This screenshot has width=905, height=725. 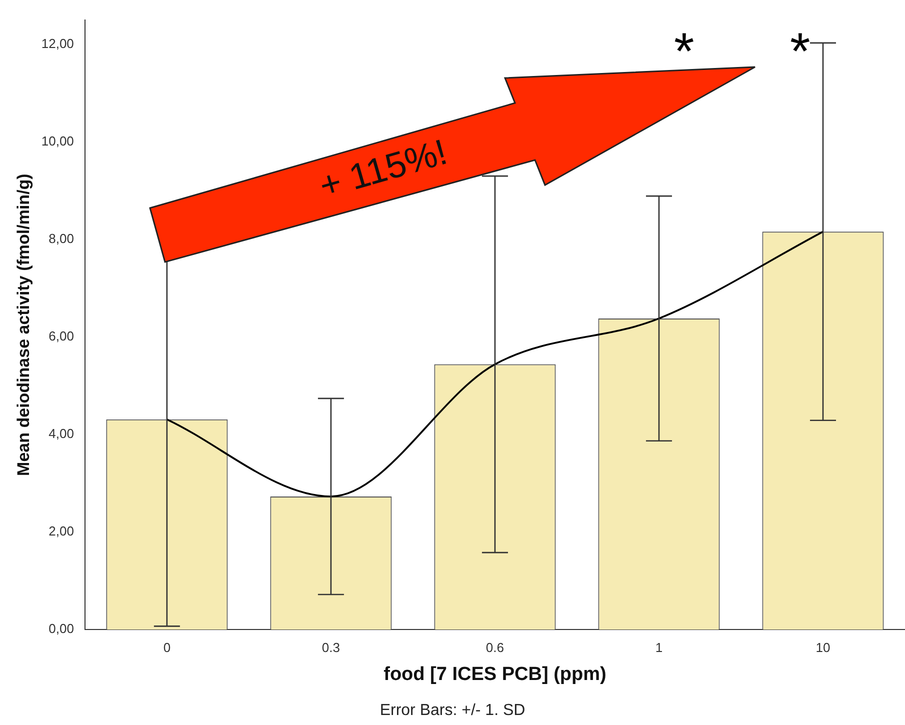 I want to click on x-tick-label: 0, so click(x=167, y=647).